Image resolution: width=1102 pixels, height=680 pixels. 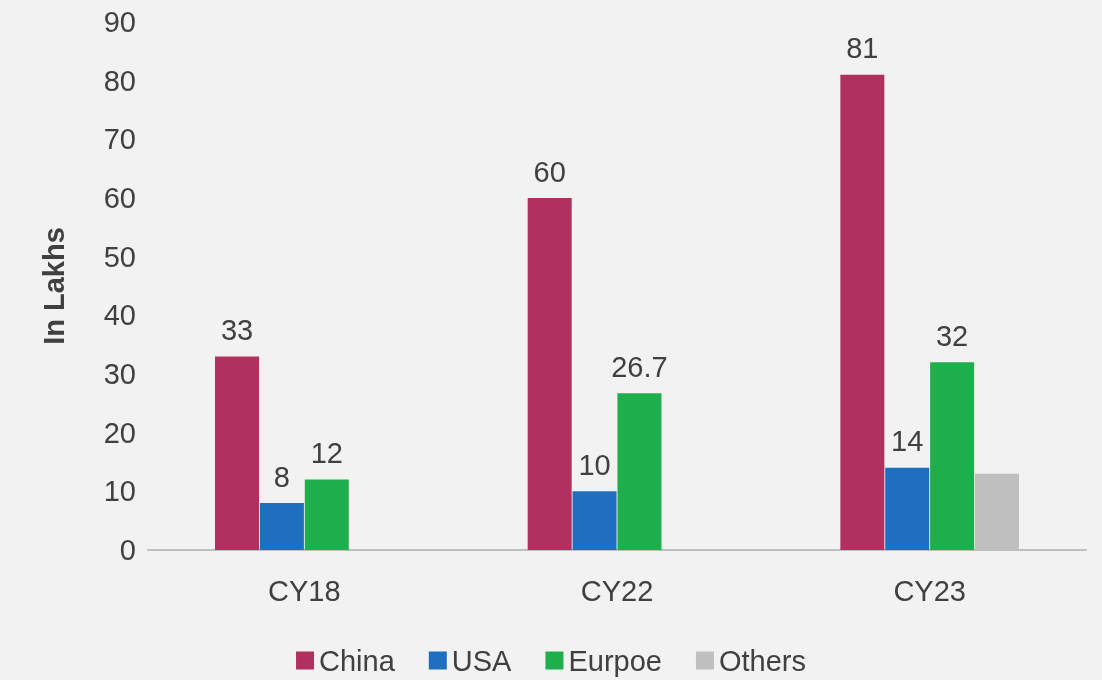 What do you see at coordinates (639, 366) in the screenshot?
I see `data-label: 26.7` at bounding box center [639, 366].